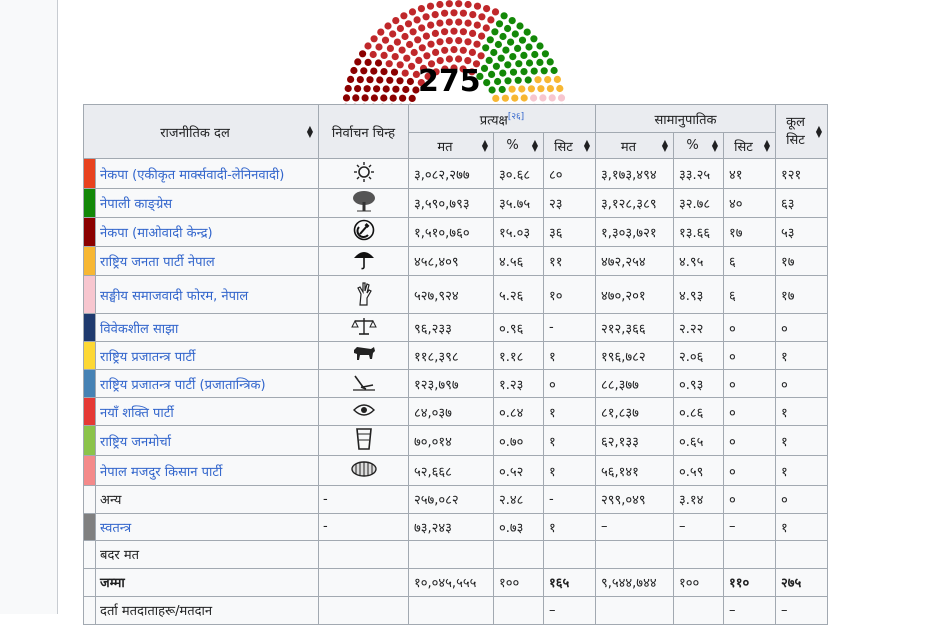 The height and width of the screenshot is (625, 952). Describe the element at coordinates (519, 203) in the screenshot. I see `cell-fptp-pct: ३५.७५` at that location.